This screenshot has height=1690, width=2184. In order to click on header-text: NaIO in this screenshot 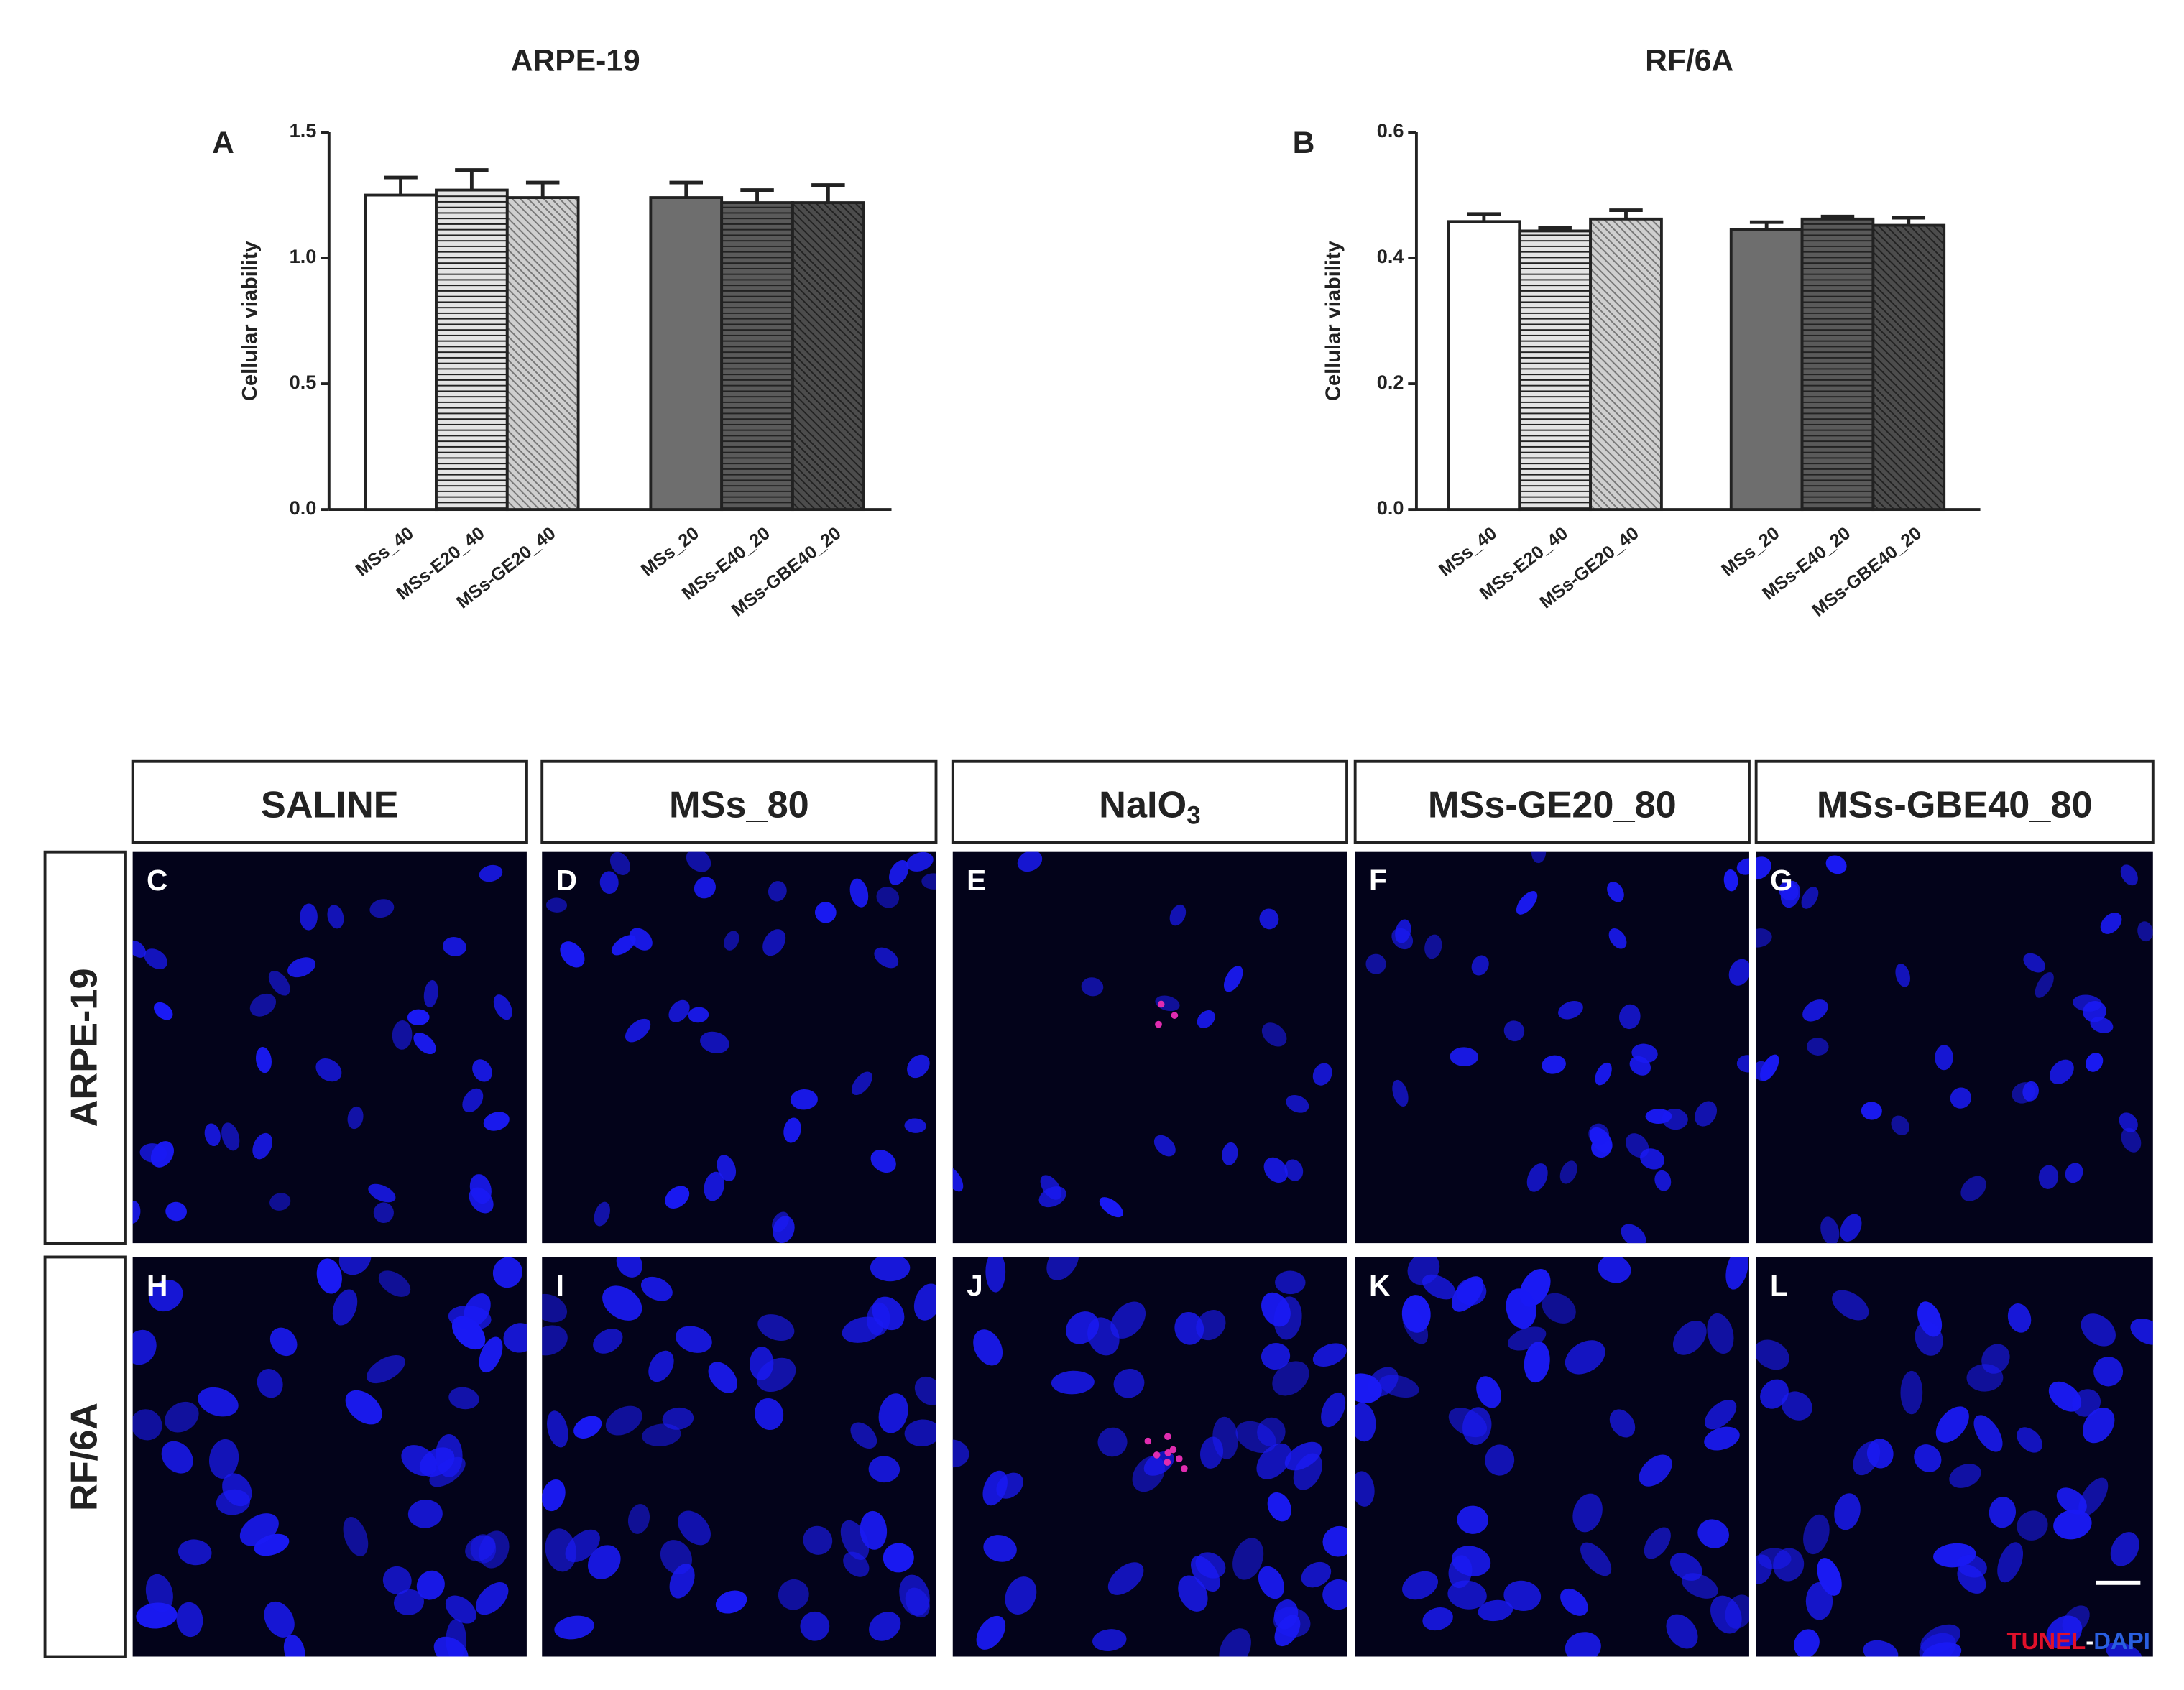, I will do `click(1143, 805)`.